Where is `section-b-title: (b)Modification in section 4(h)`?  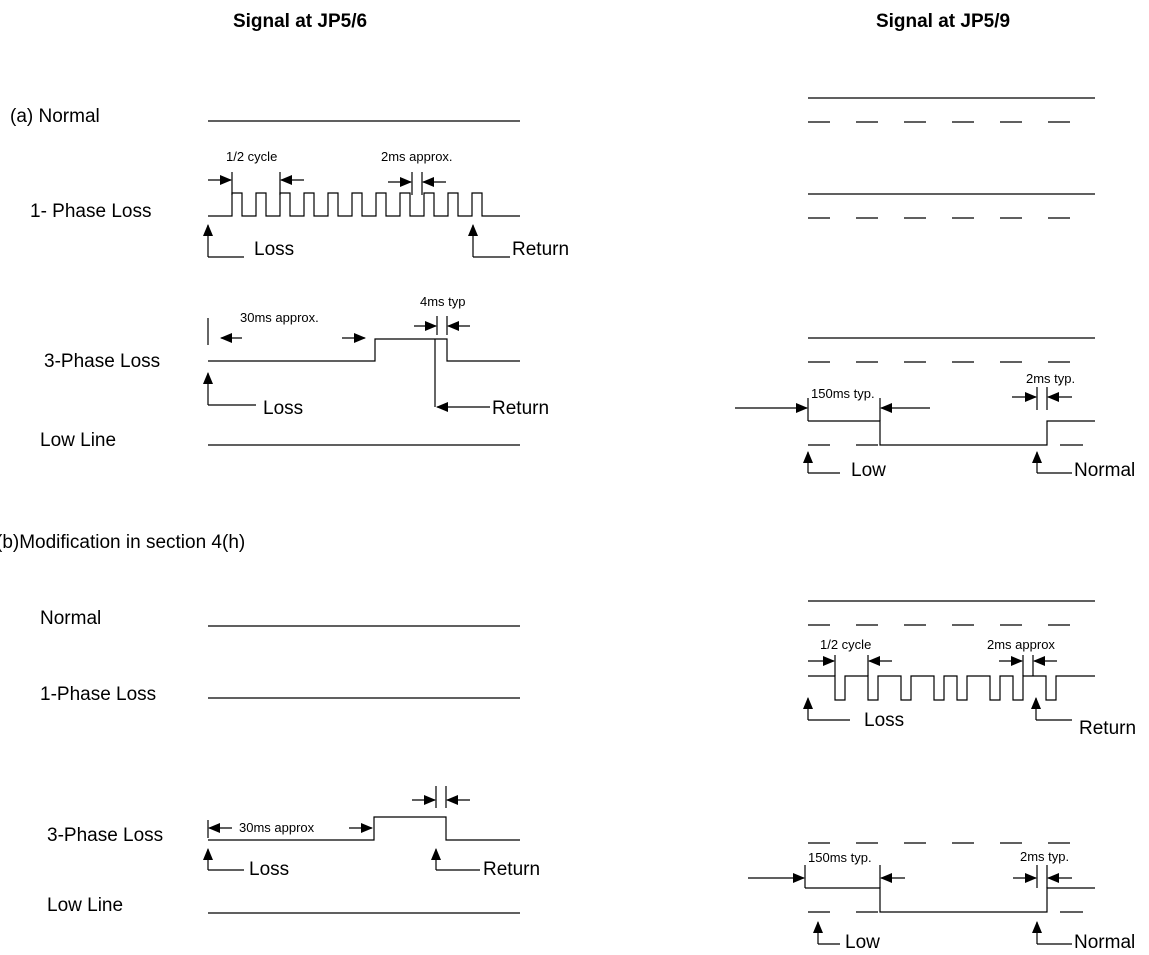
section-b-title: (b)Modification in section 4(h) is located at coordinates (122, 542).